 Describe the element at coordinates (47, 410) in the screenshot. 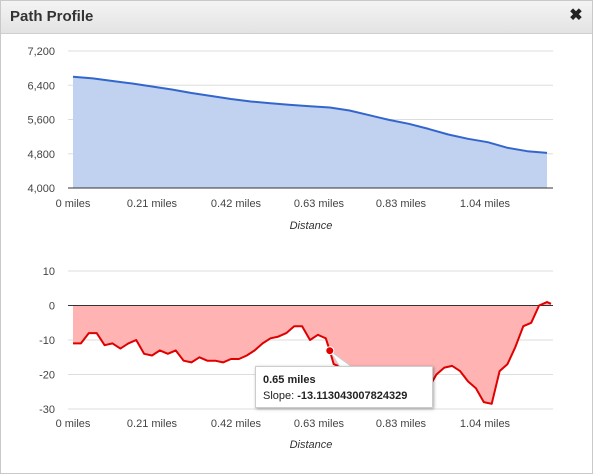

I see `y-tick-label: -30` at that location.